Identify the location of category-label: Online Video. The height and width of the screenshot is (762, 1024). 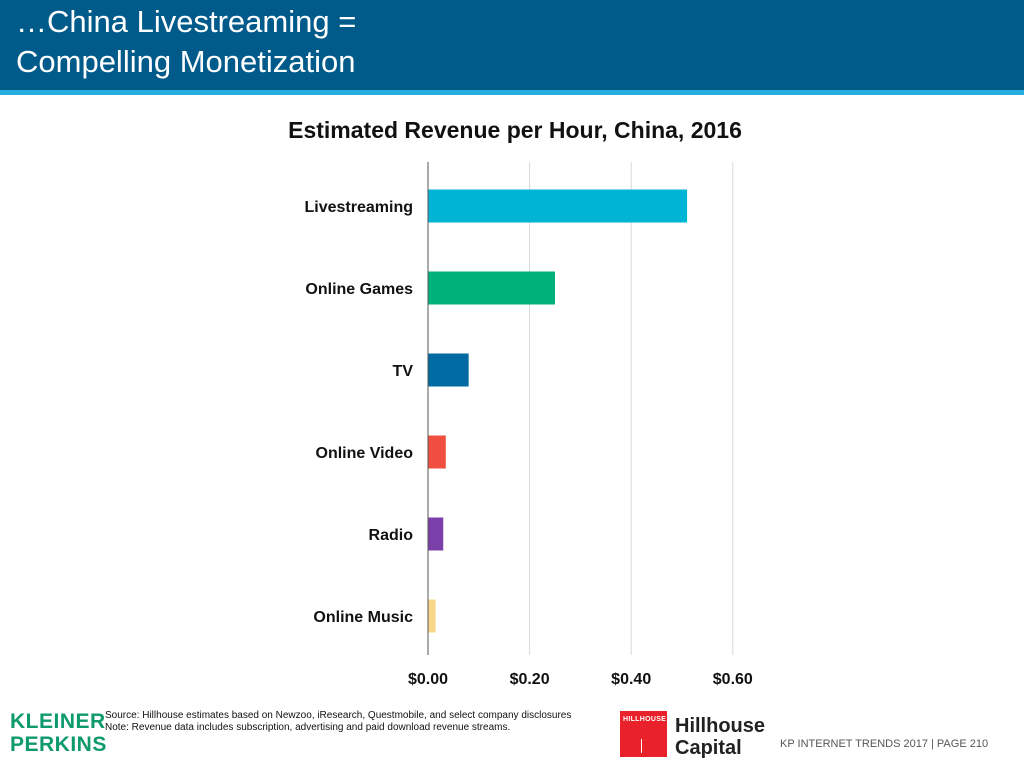
(365, 453).